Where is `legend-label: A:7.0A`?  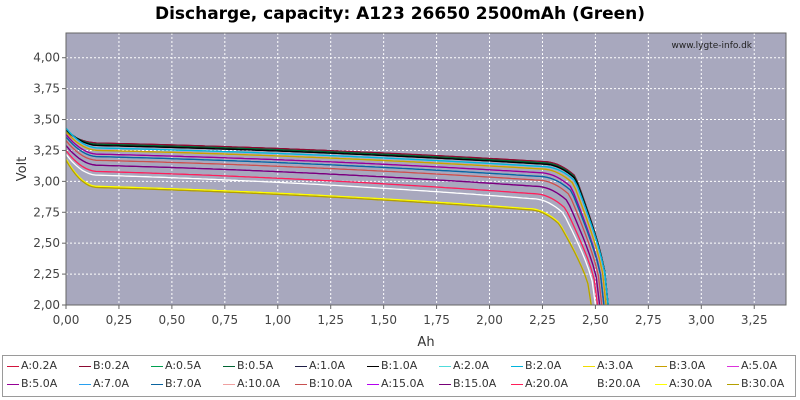
legend-label: A:7.0A is located at coordinates (111, 383).